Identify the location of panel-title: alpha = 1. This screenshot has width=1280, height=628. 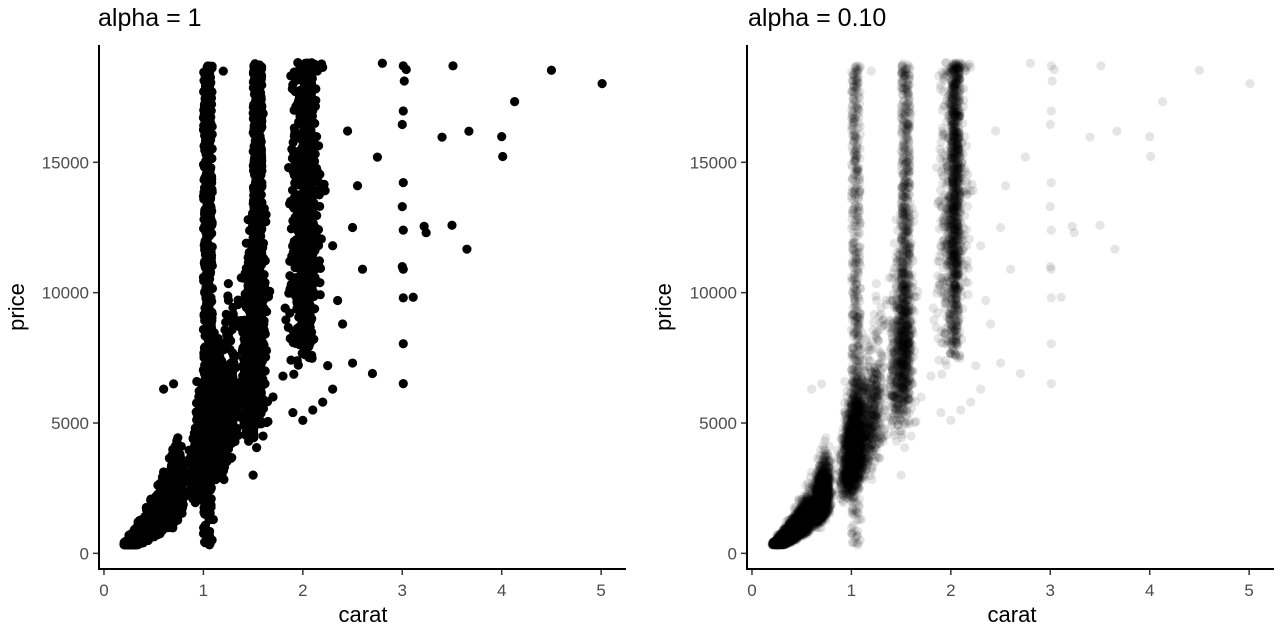
(150, 18).